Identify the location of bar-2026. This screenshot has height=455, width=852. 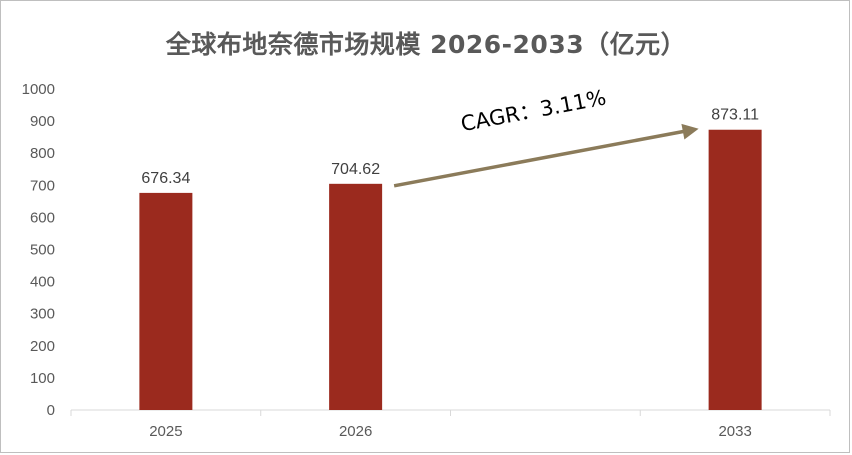
(356, 296).